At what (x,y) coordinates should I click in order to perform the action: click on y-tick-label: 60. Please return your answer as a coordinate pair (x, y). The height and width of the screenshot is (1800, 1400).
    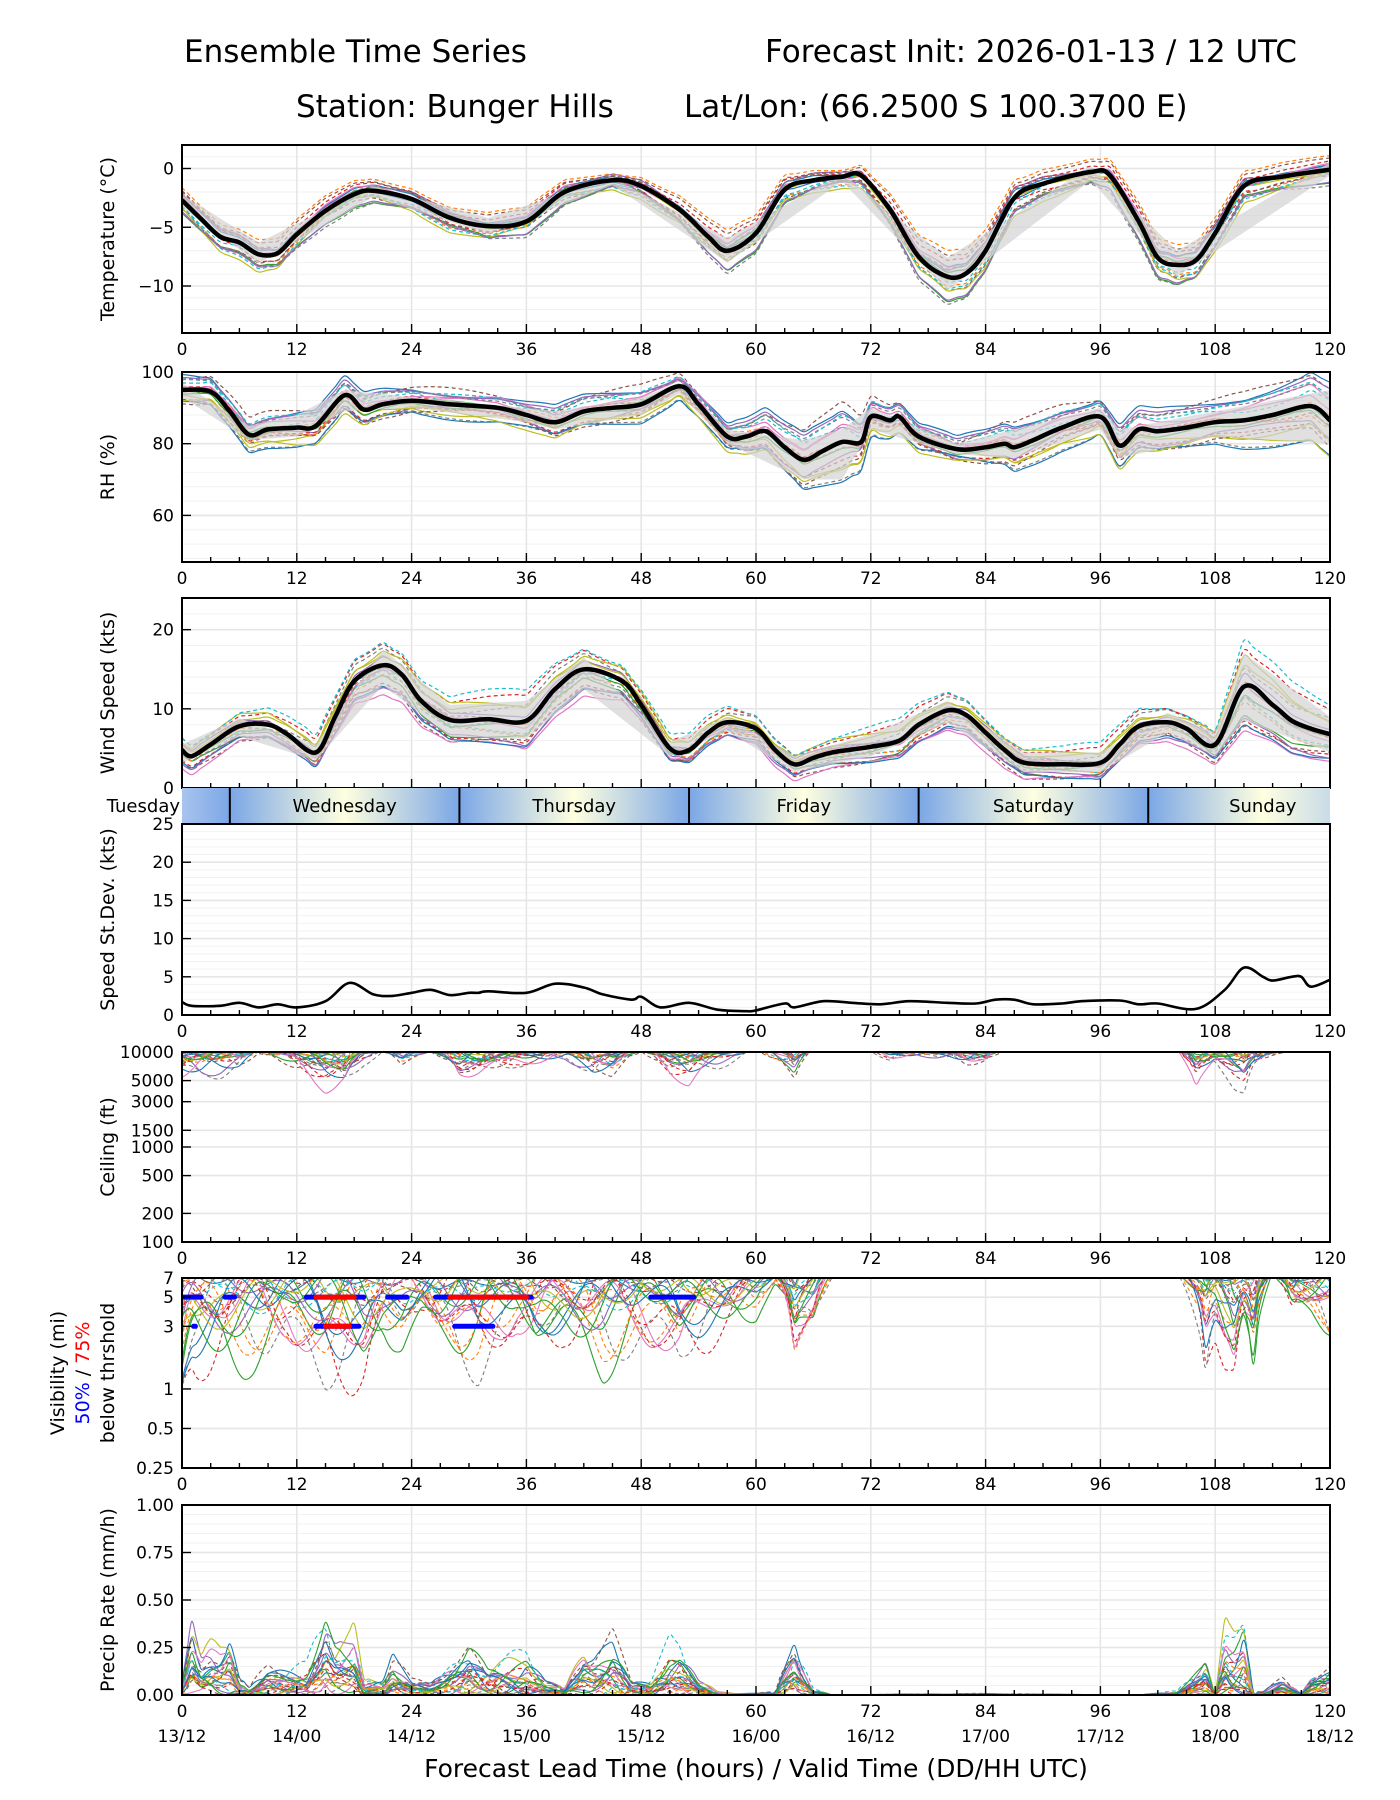
    Looking at the image, I should click on (163, 516).